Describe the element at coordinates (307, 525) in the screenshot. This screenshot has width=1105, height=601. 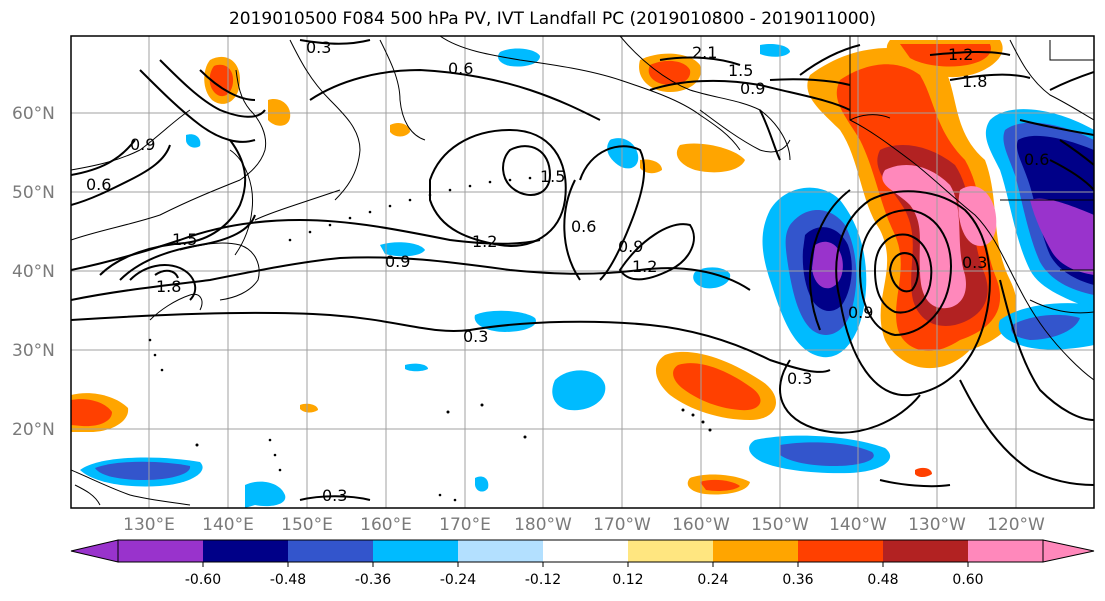
I see `lon-label: 150°E` at that location.